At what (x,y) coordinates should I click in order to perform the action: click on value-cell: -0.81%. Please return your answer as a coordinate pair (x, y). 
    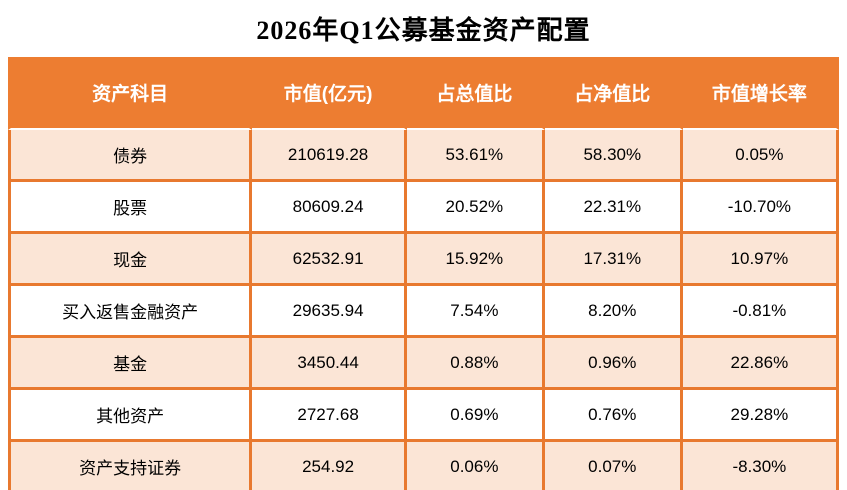
    Looking at the image, I should click on (760, 312).